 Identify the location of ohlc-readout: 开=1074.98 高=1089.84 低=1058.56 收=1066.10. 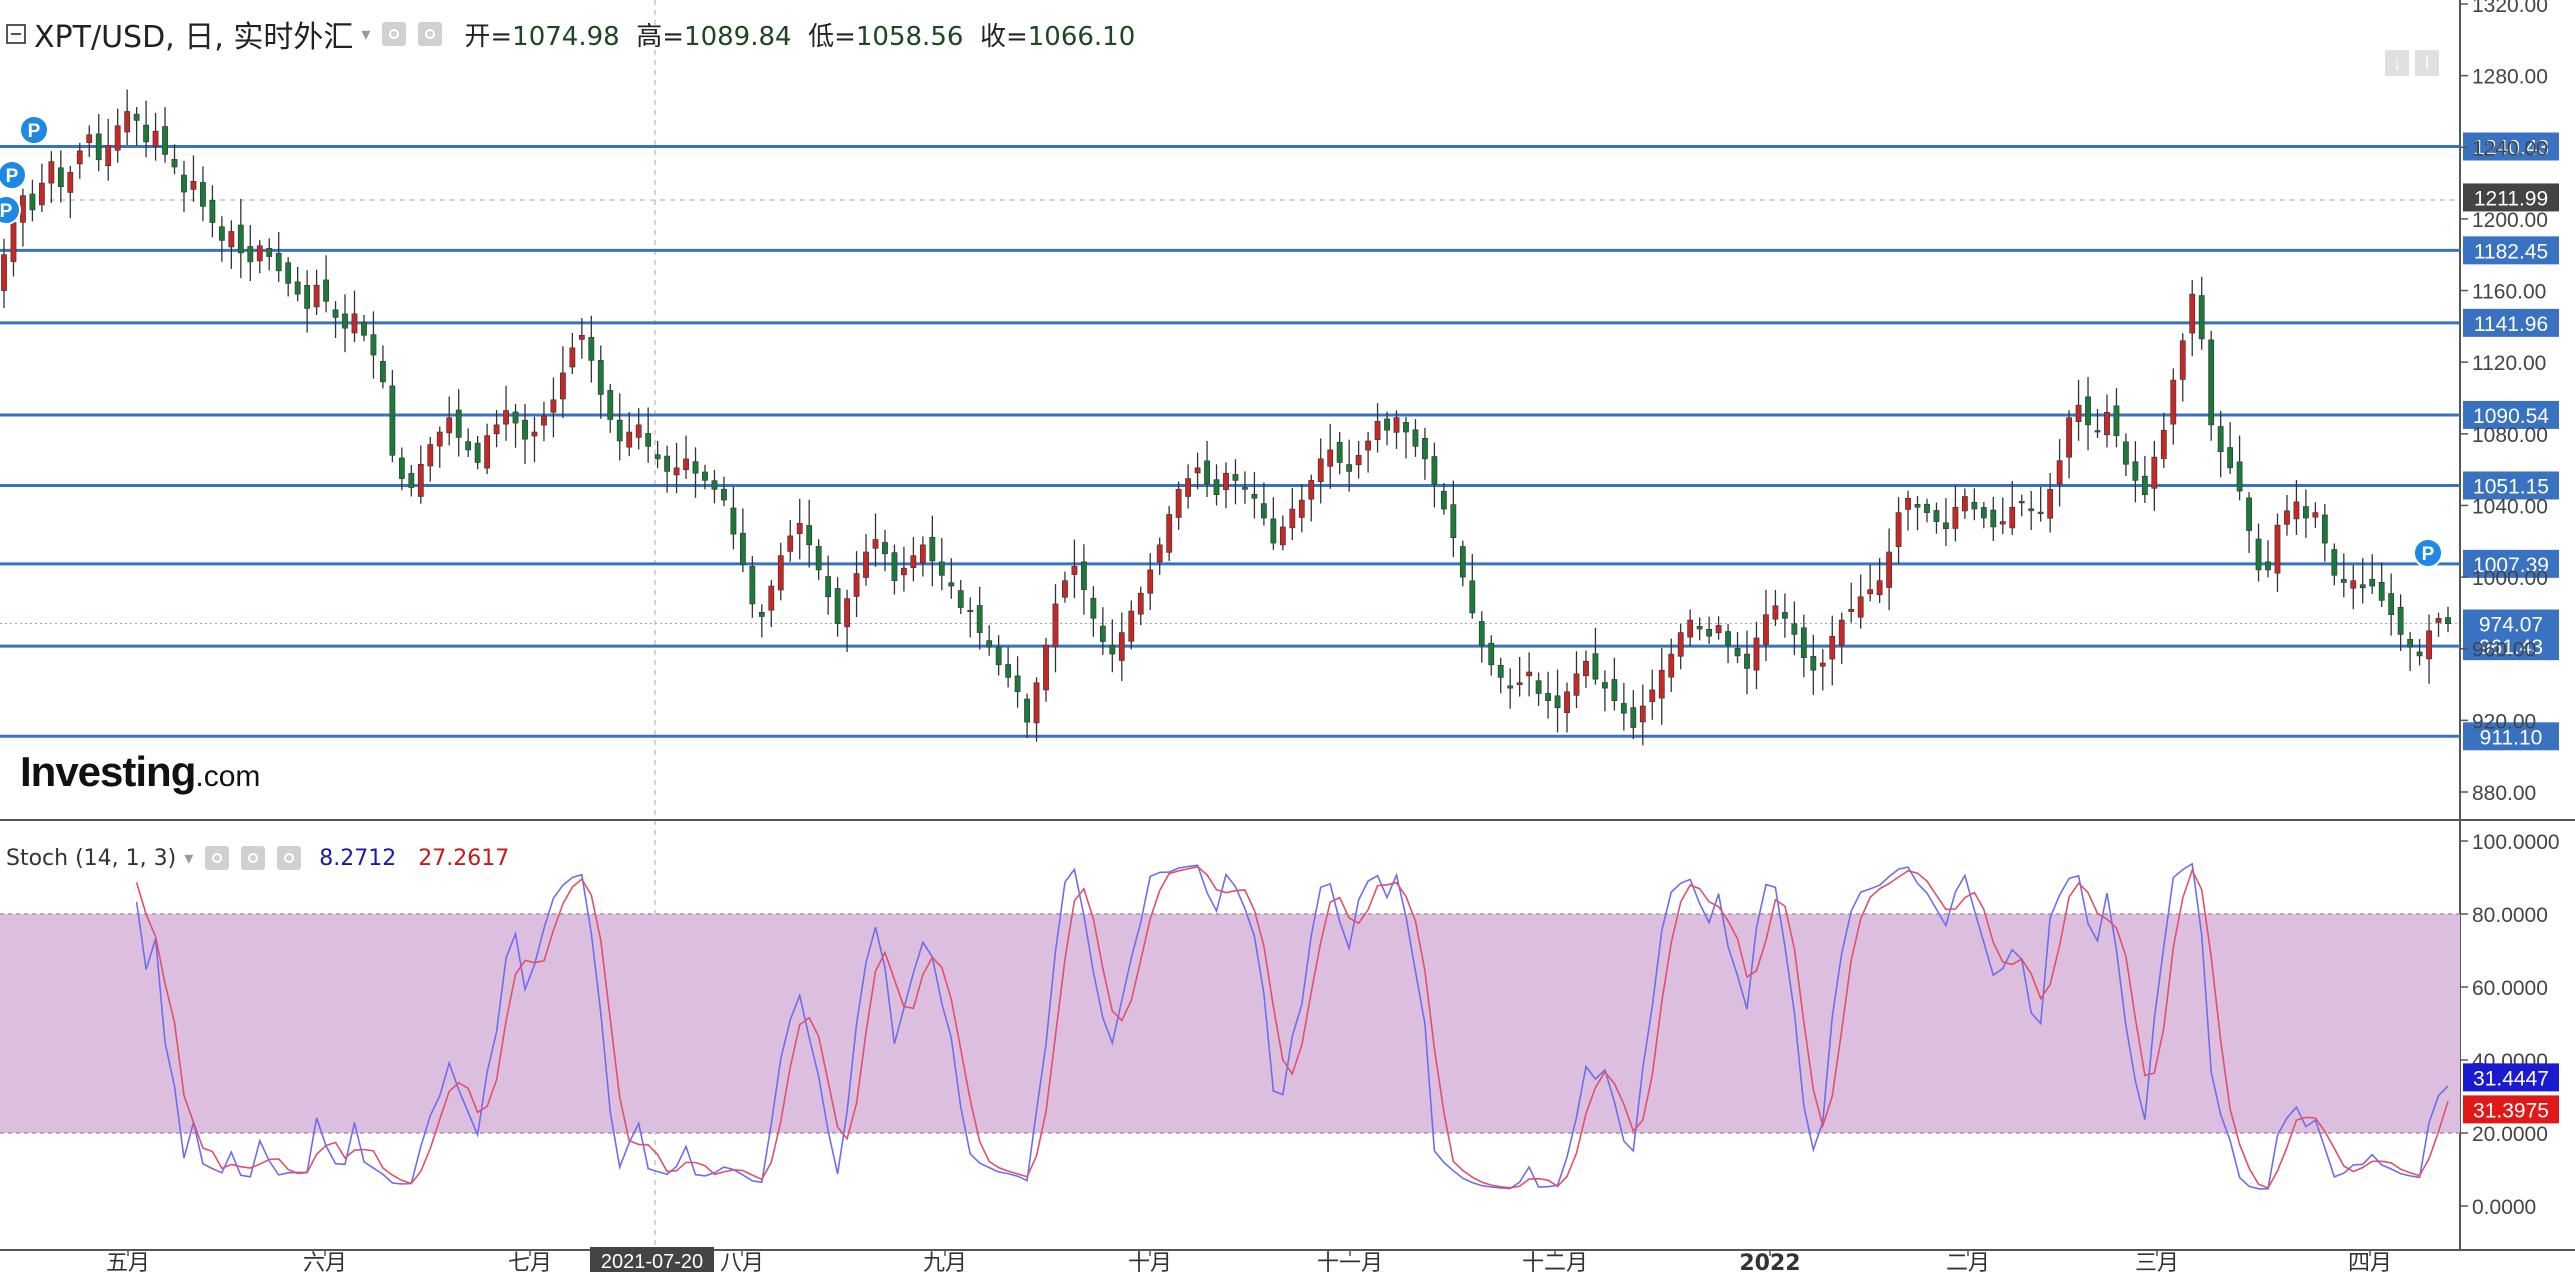
(799, 34).